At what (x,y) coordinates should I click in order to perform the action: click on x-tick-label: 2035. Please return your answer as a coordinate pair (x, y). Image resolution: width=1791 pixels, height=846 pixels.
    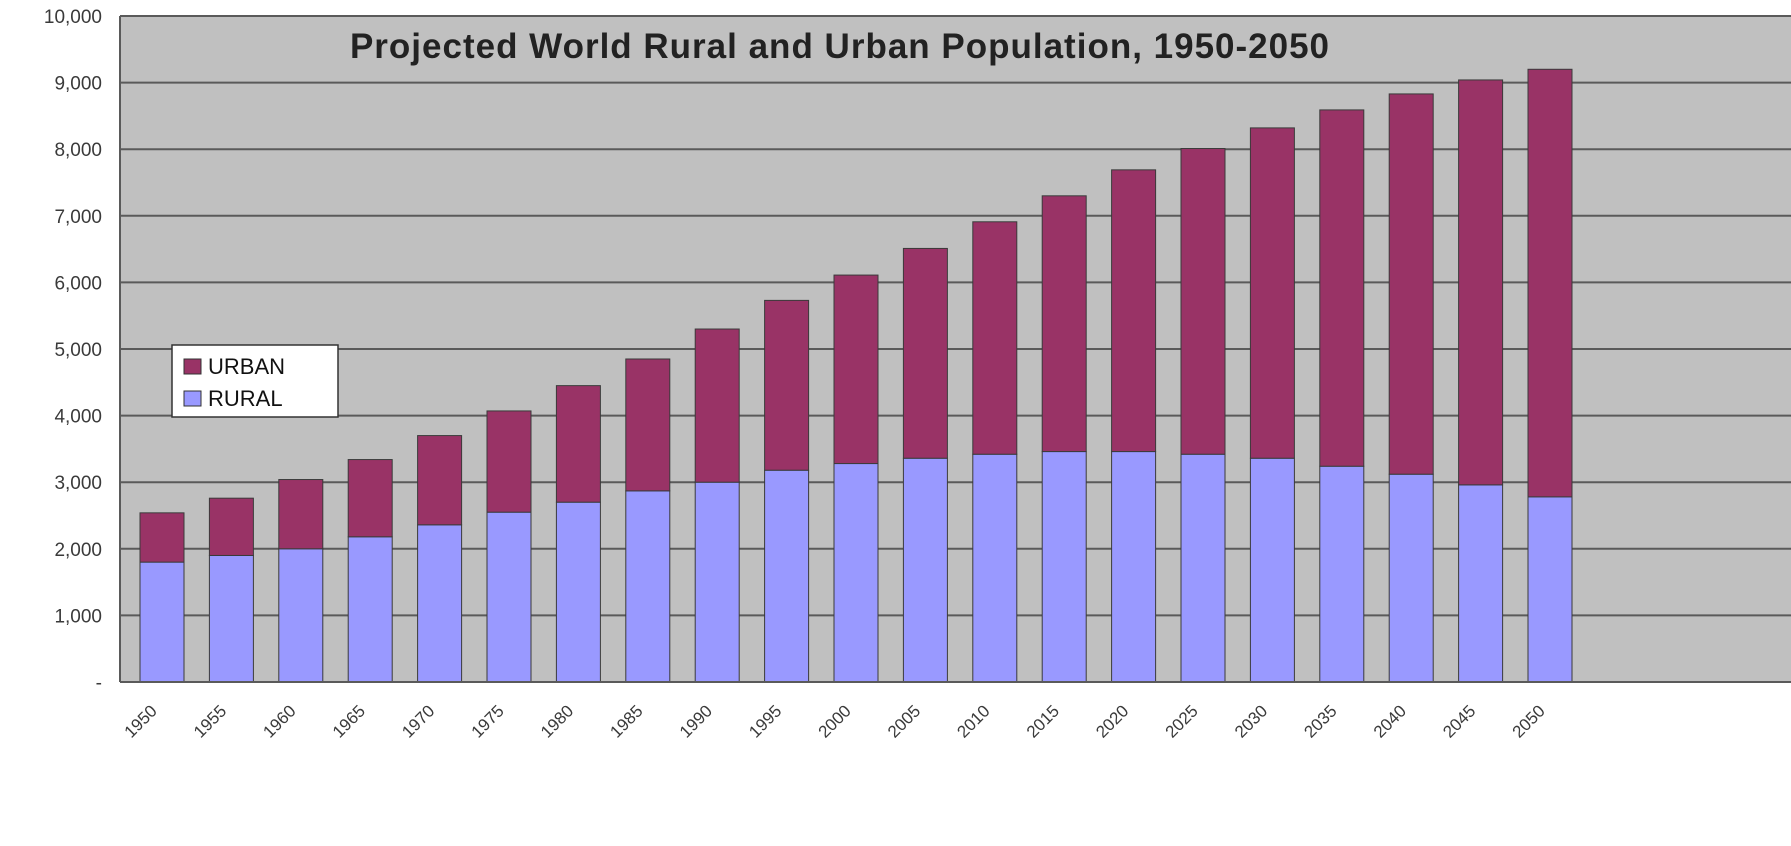
    Looking at the image, I should click on (1320, 721).